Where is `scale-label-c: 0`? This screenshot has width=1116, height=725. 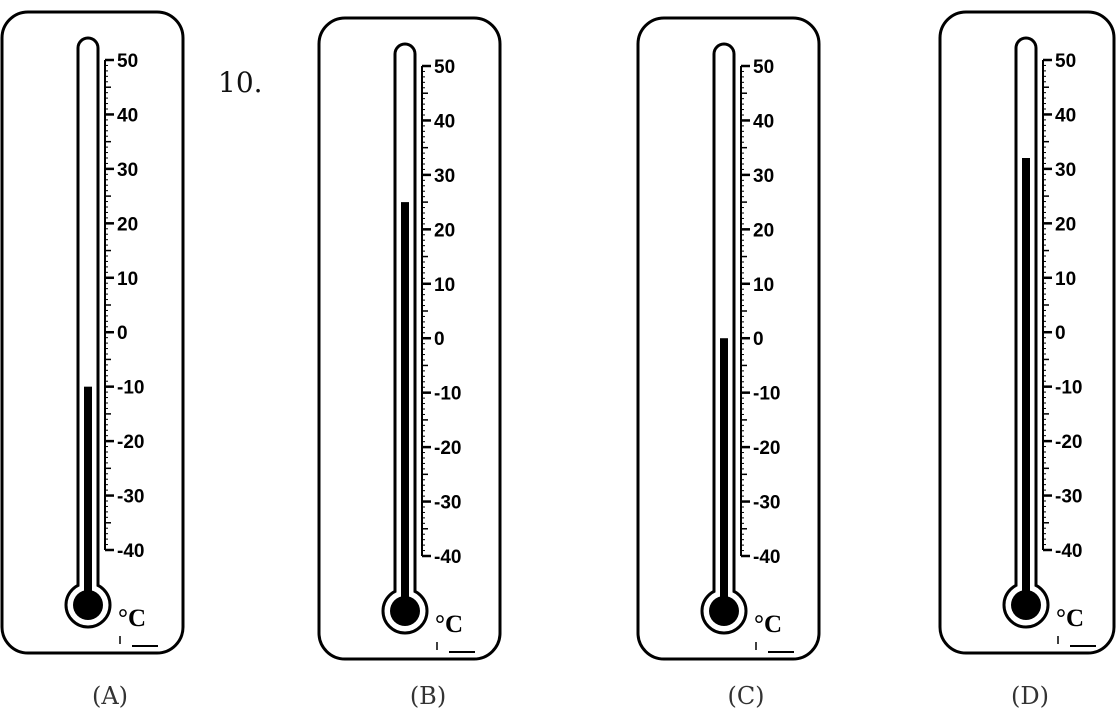 scale-label-c: 0 is located at coordinates (758, 339).